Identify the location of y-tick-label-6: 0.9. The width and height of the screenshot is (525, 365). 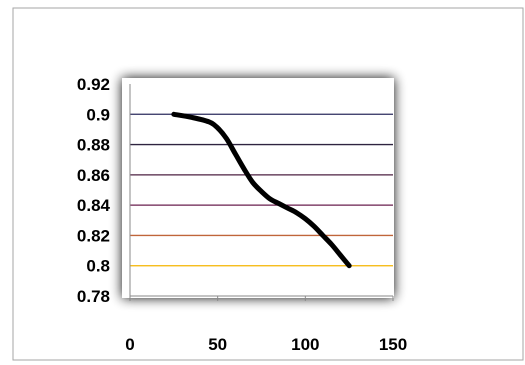
(98, 114).